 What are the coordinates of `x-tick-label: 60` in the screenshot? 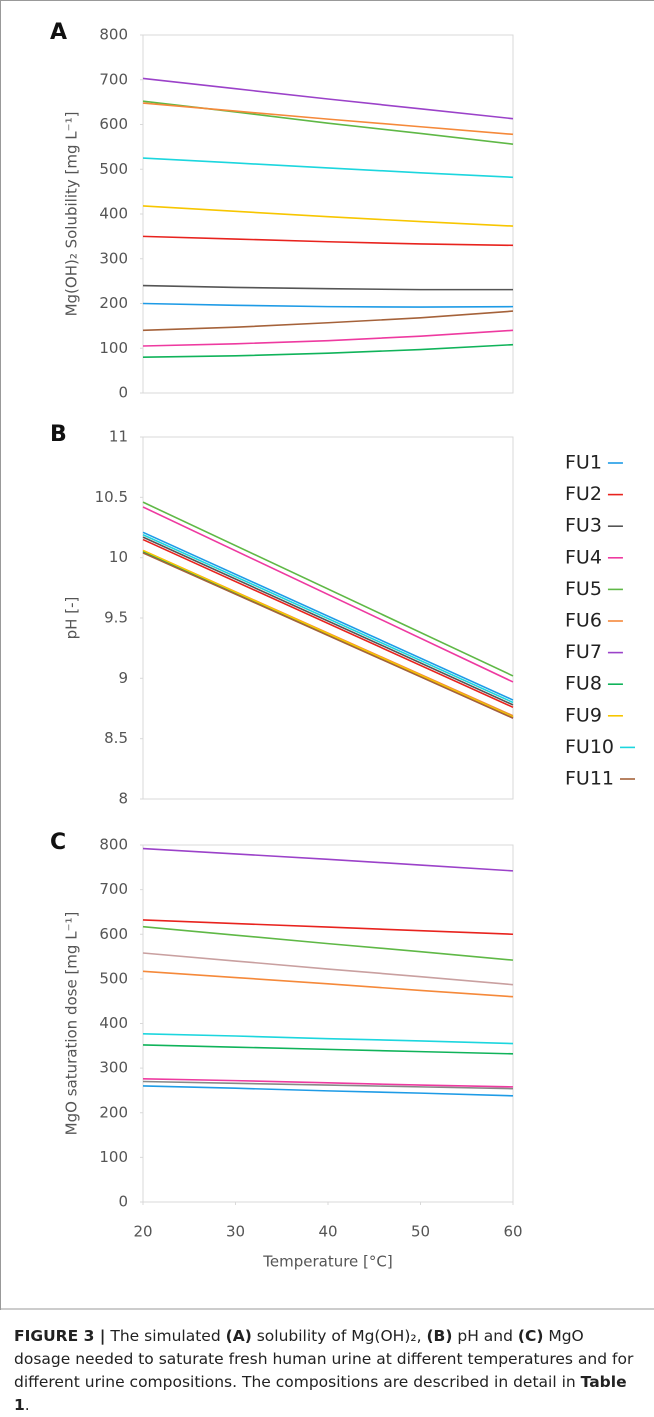 It's located at (512, 1232).